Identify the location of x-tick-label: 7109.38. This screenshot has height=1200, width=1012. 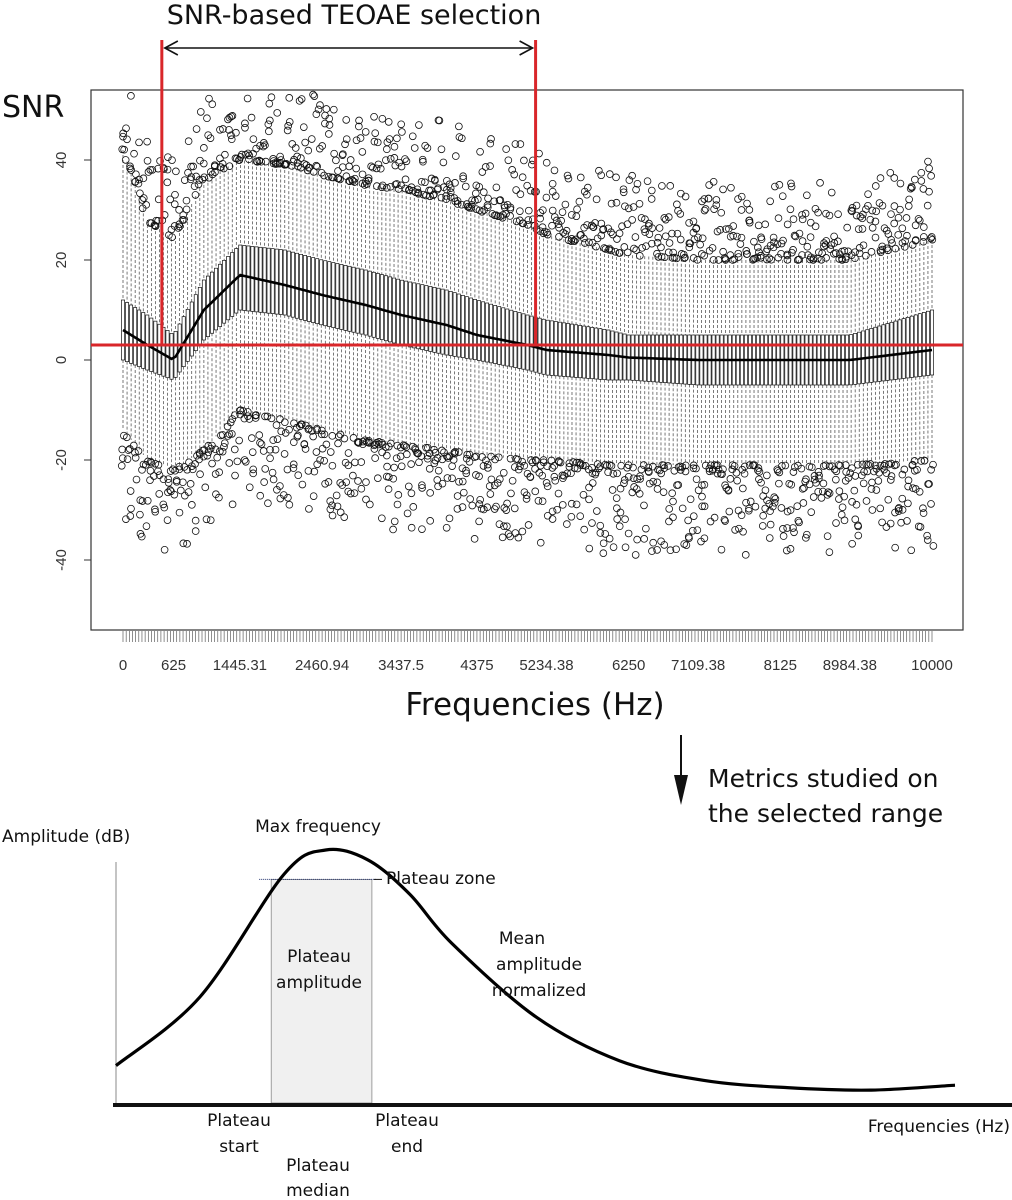
(698, 665).